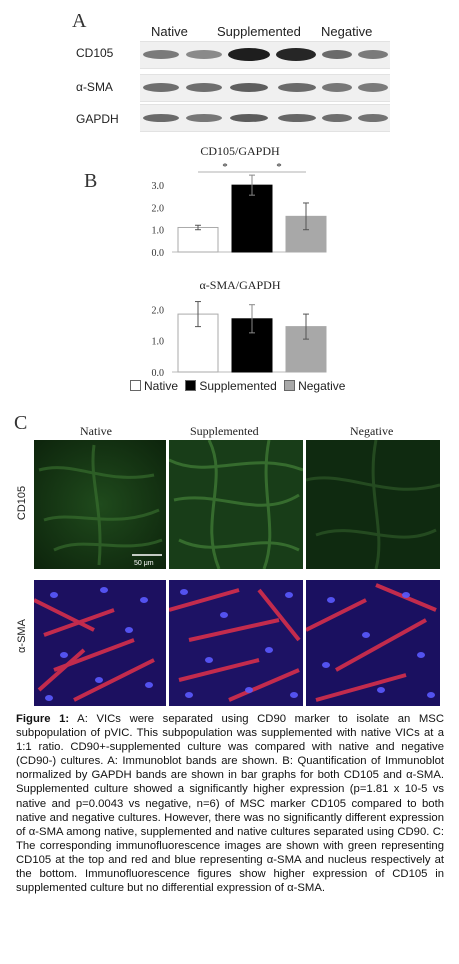 This screenshot has height=964, width=459. I want to click on y-tick-label: 3.0, so click(158, 186).